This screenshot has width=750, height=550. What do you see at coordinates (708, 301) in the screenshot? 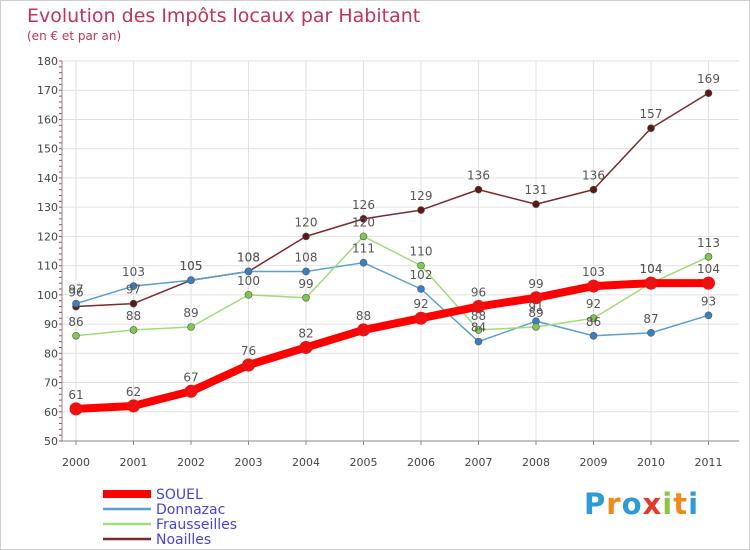
I see `data-label-donnazac: 93` at bounding box center [708, 301].